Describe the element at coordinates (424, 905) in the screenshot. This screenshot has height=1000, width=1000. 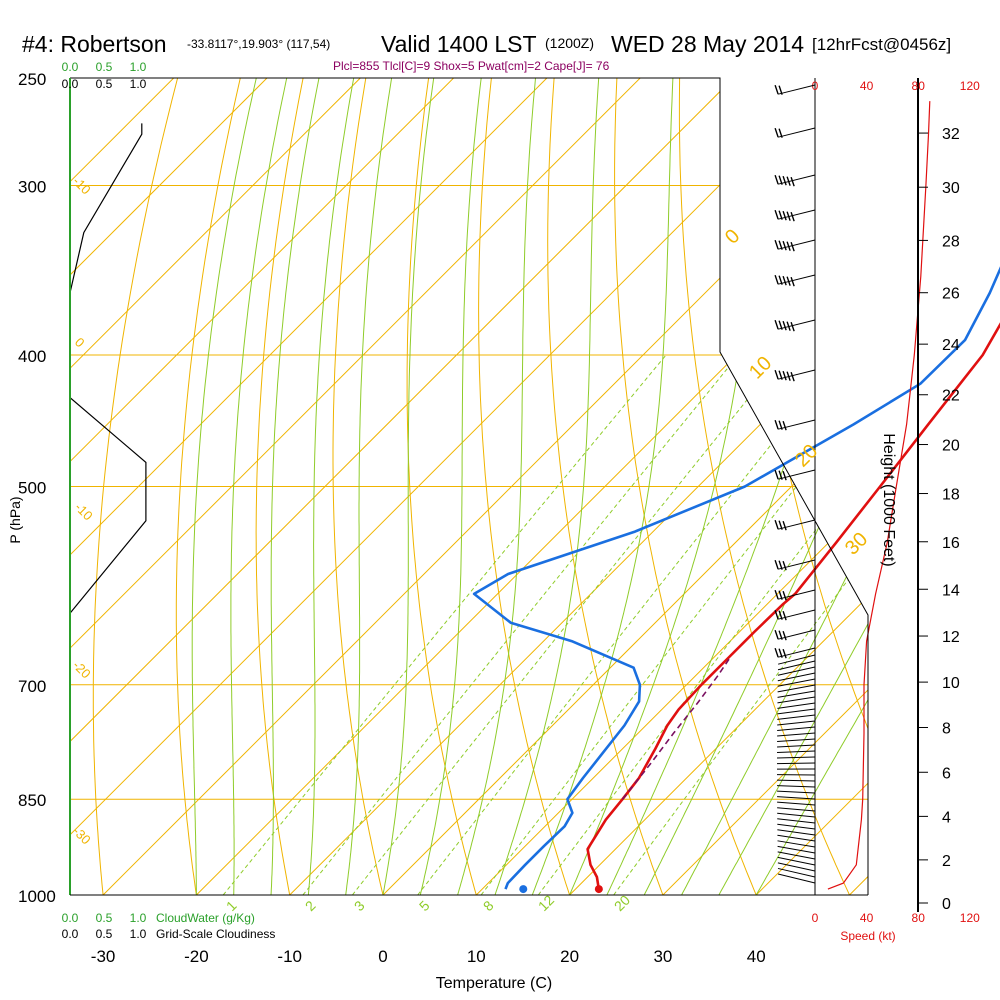
I see `mixing-ratio-label: 5` at that location.